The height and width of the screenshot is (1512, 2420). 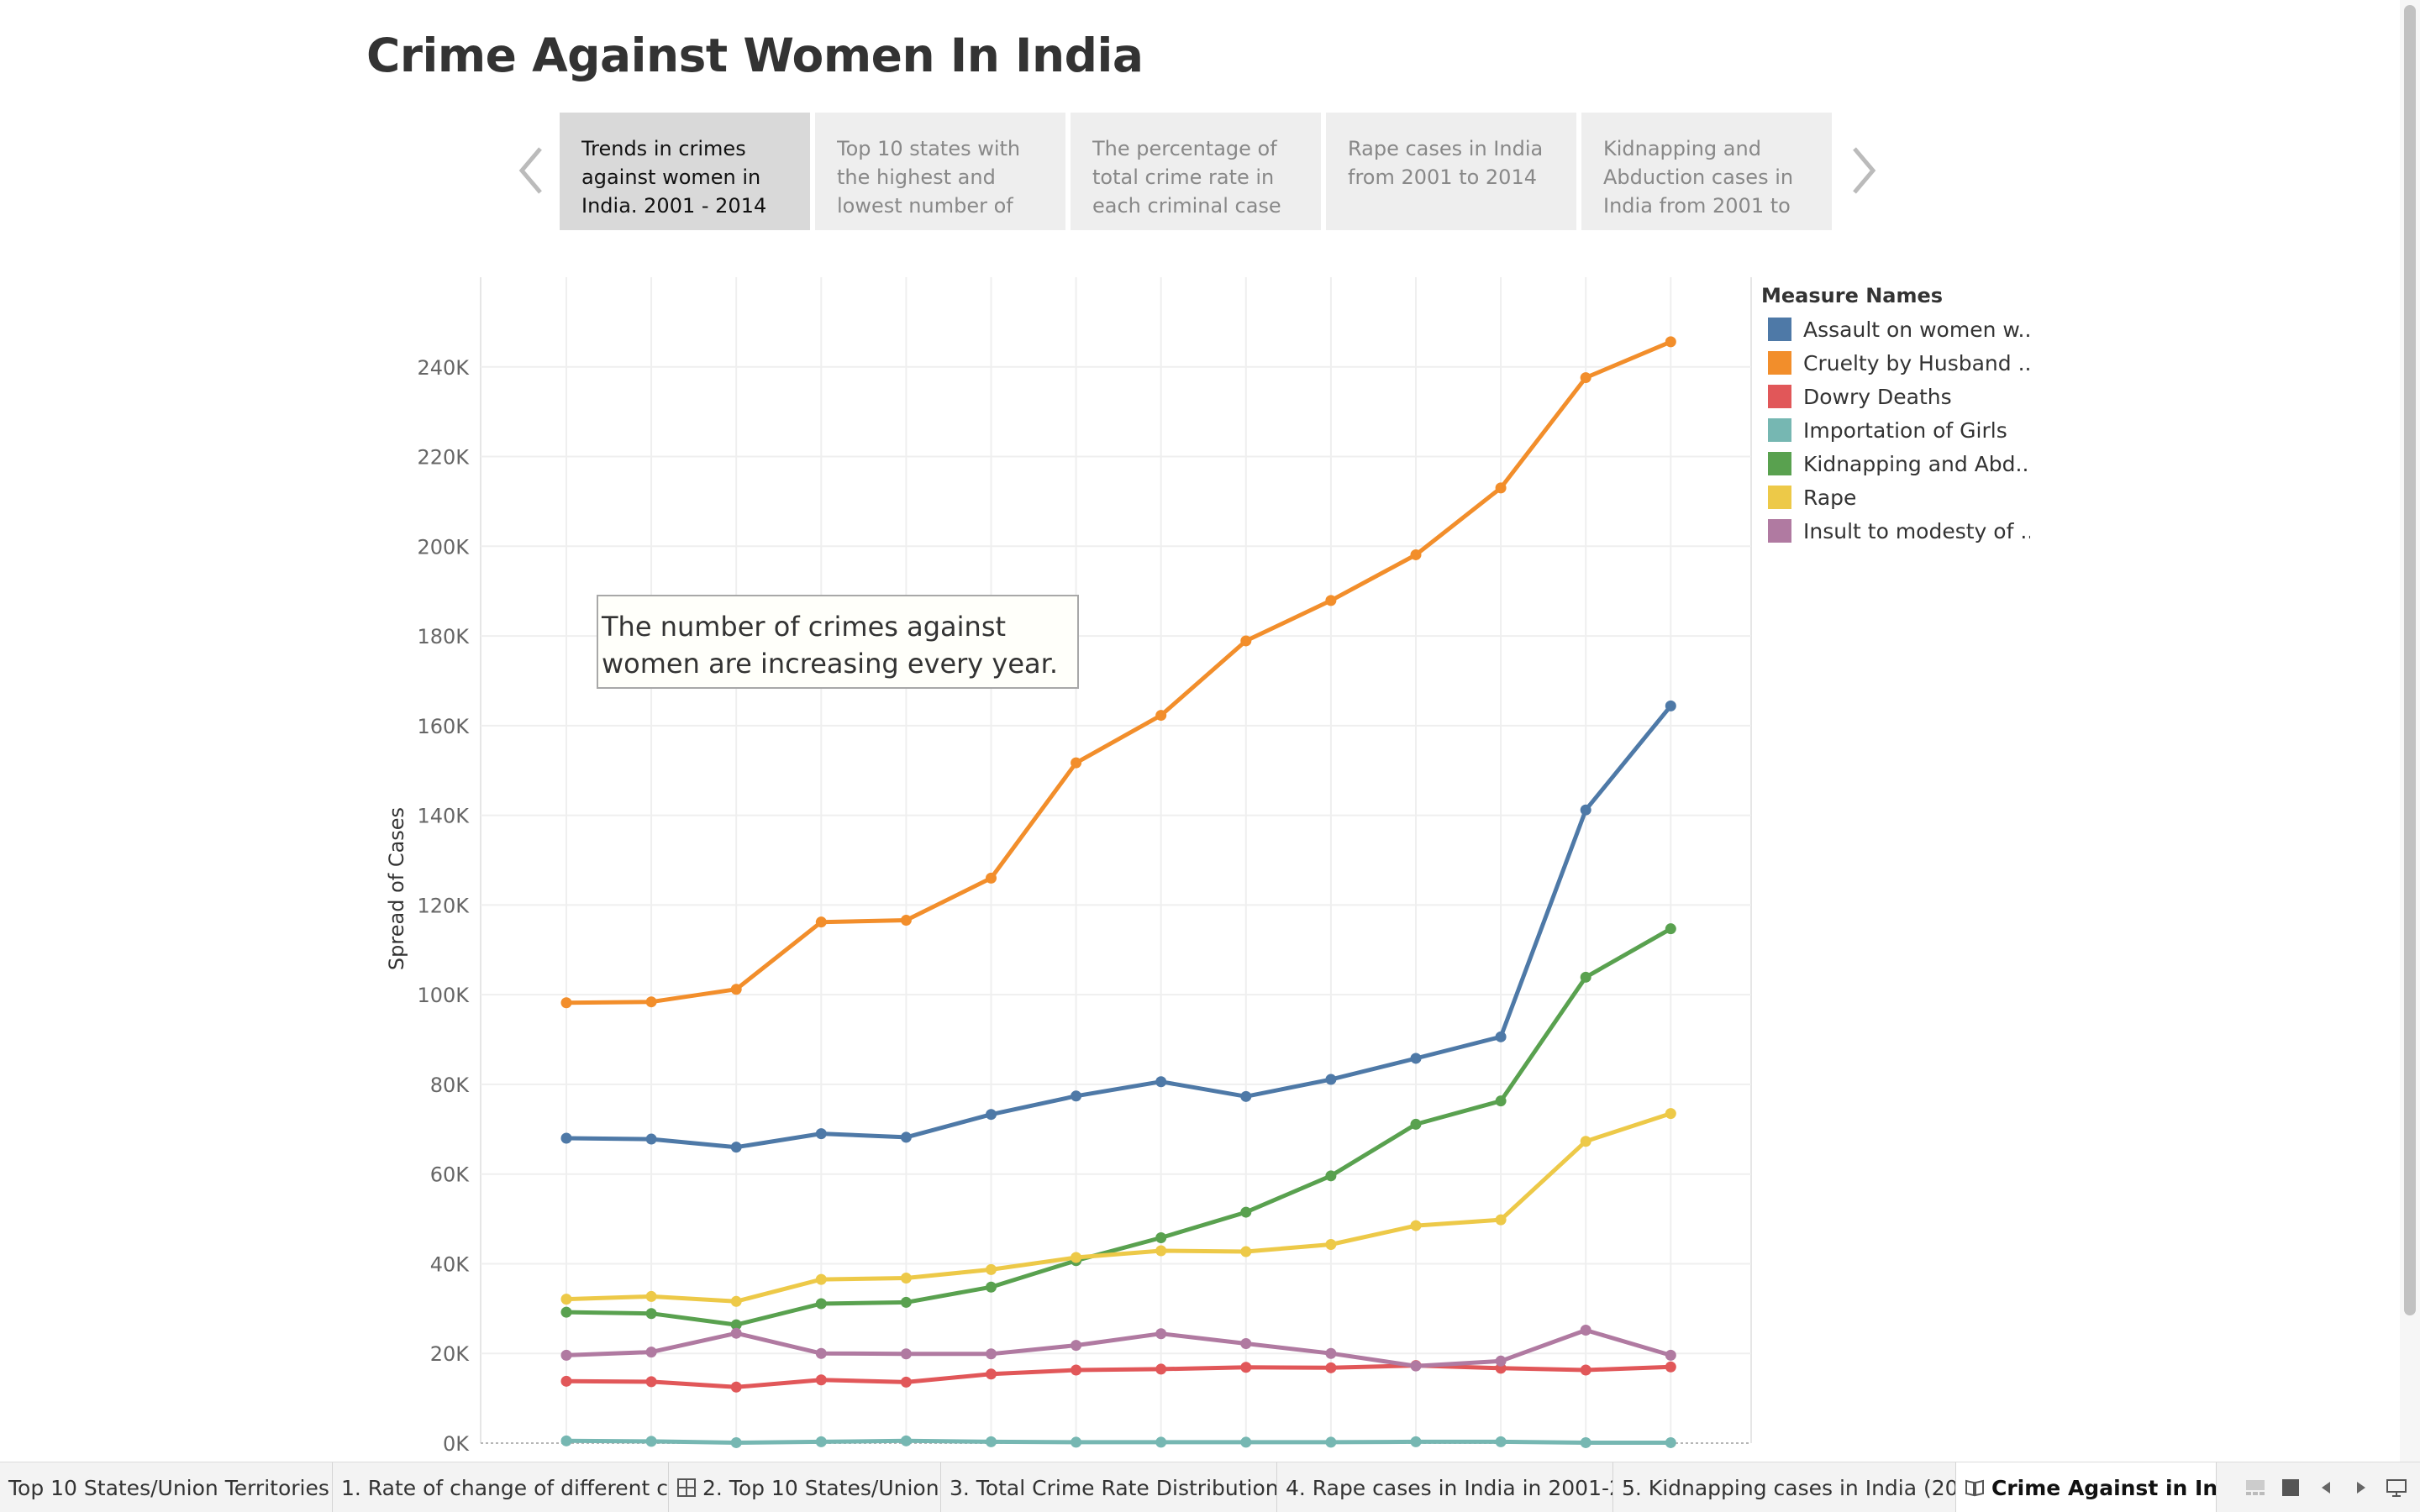 What do you see at coordinates (1895, 463) in the screenshot?
I see `legend-item: Kidnapping and Abd..` at bounding box center [1895, 463].